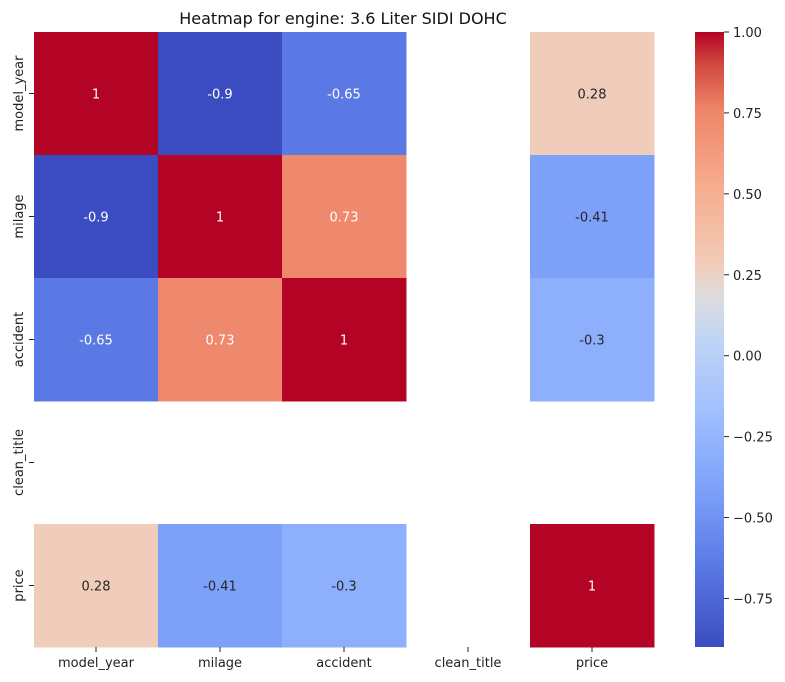  What do you see at coordinates (753, 599) in the screenshot?
I see `colorbar-tick-label: −0.75` at bounding box center [753, 599].